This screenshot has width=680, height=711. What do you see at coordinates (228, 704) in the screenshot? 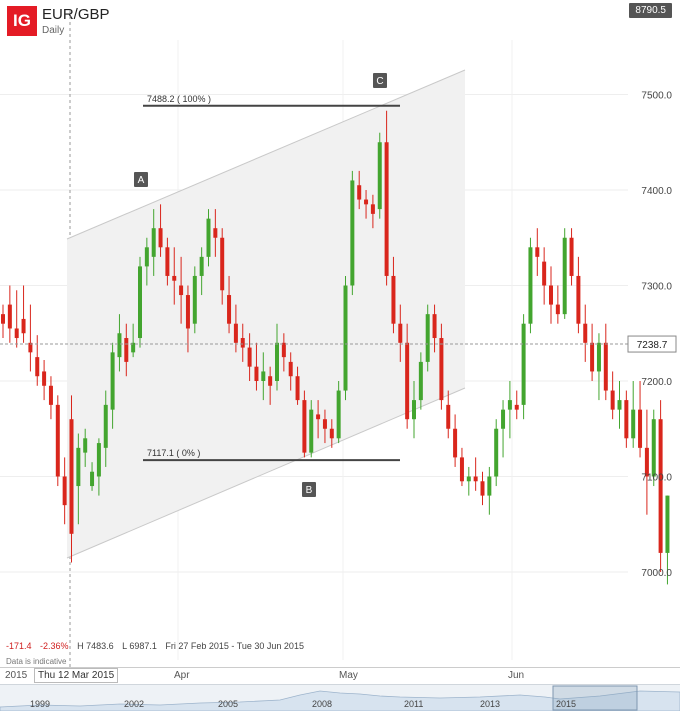
I see `nav-year-2005: 2005` at bounding box center [228, 704].